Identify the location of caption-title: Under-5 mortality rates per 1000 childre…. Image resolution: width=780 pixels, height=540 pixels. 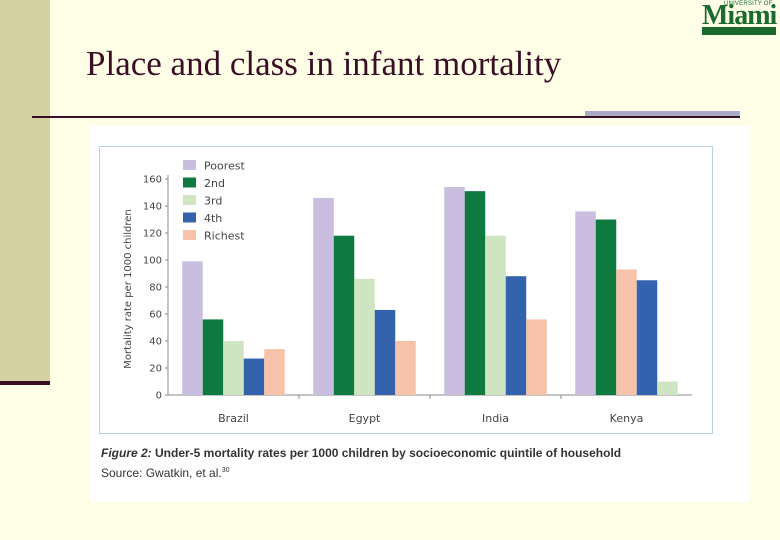
(386, 453).